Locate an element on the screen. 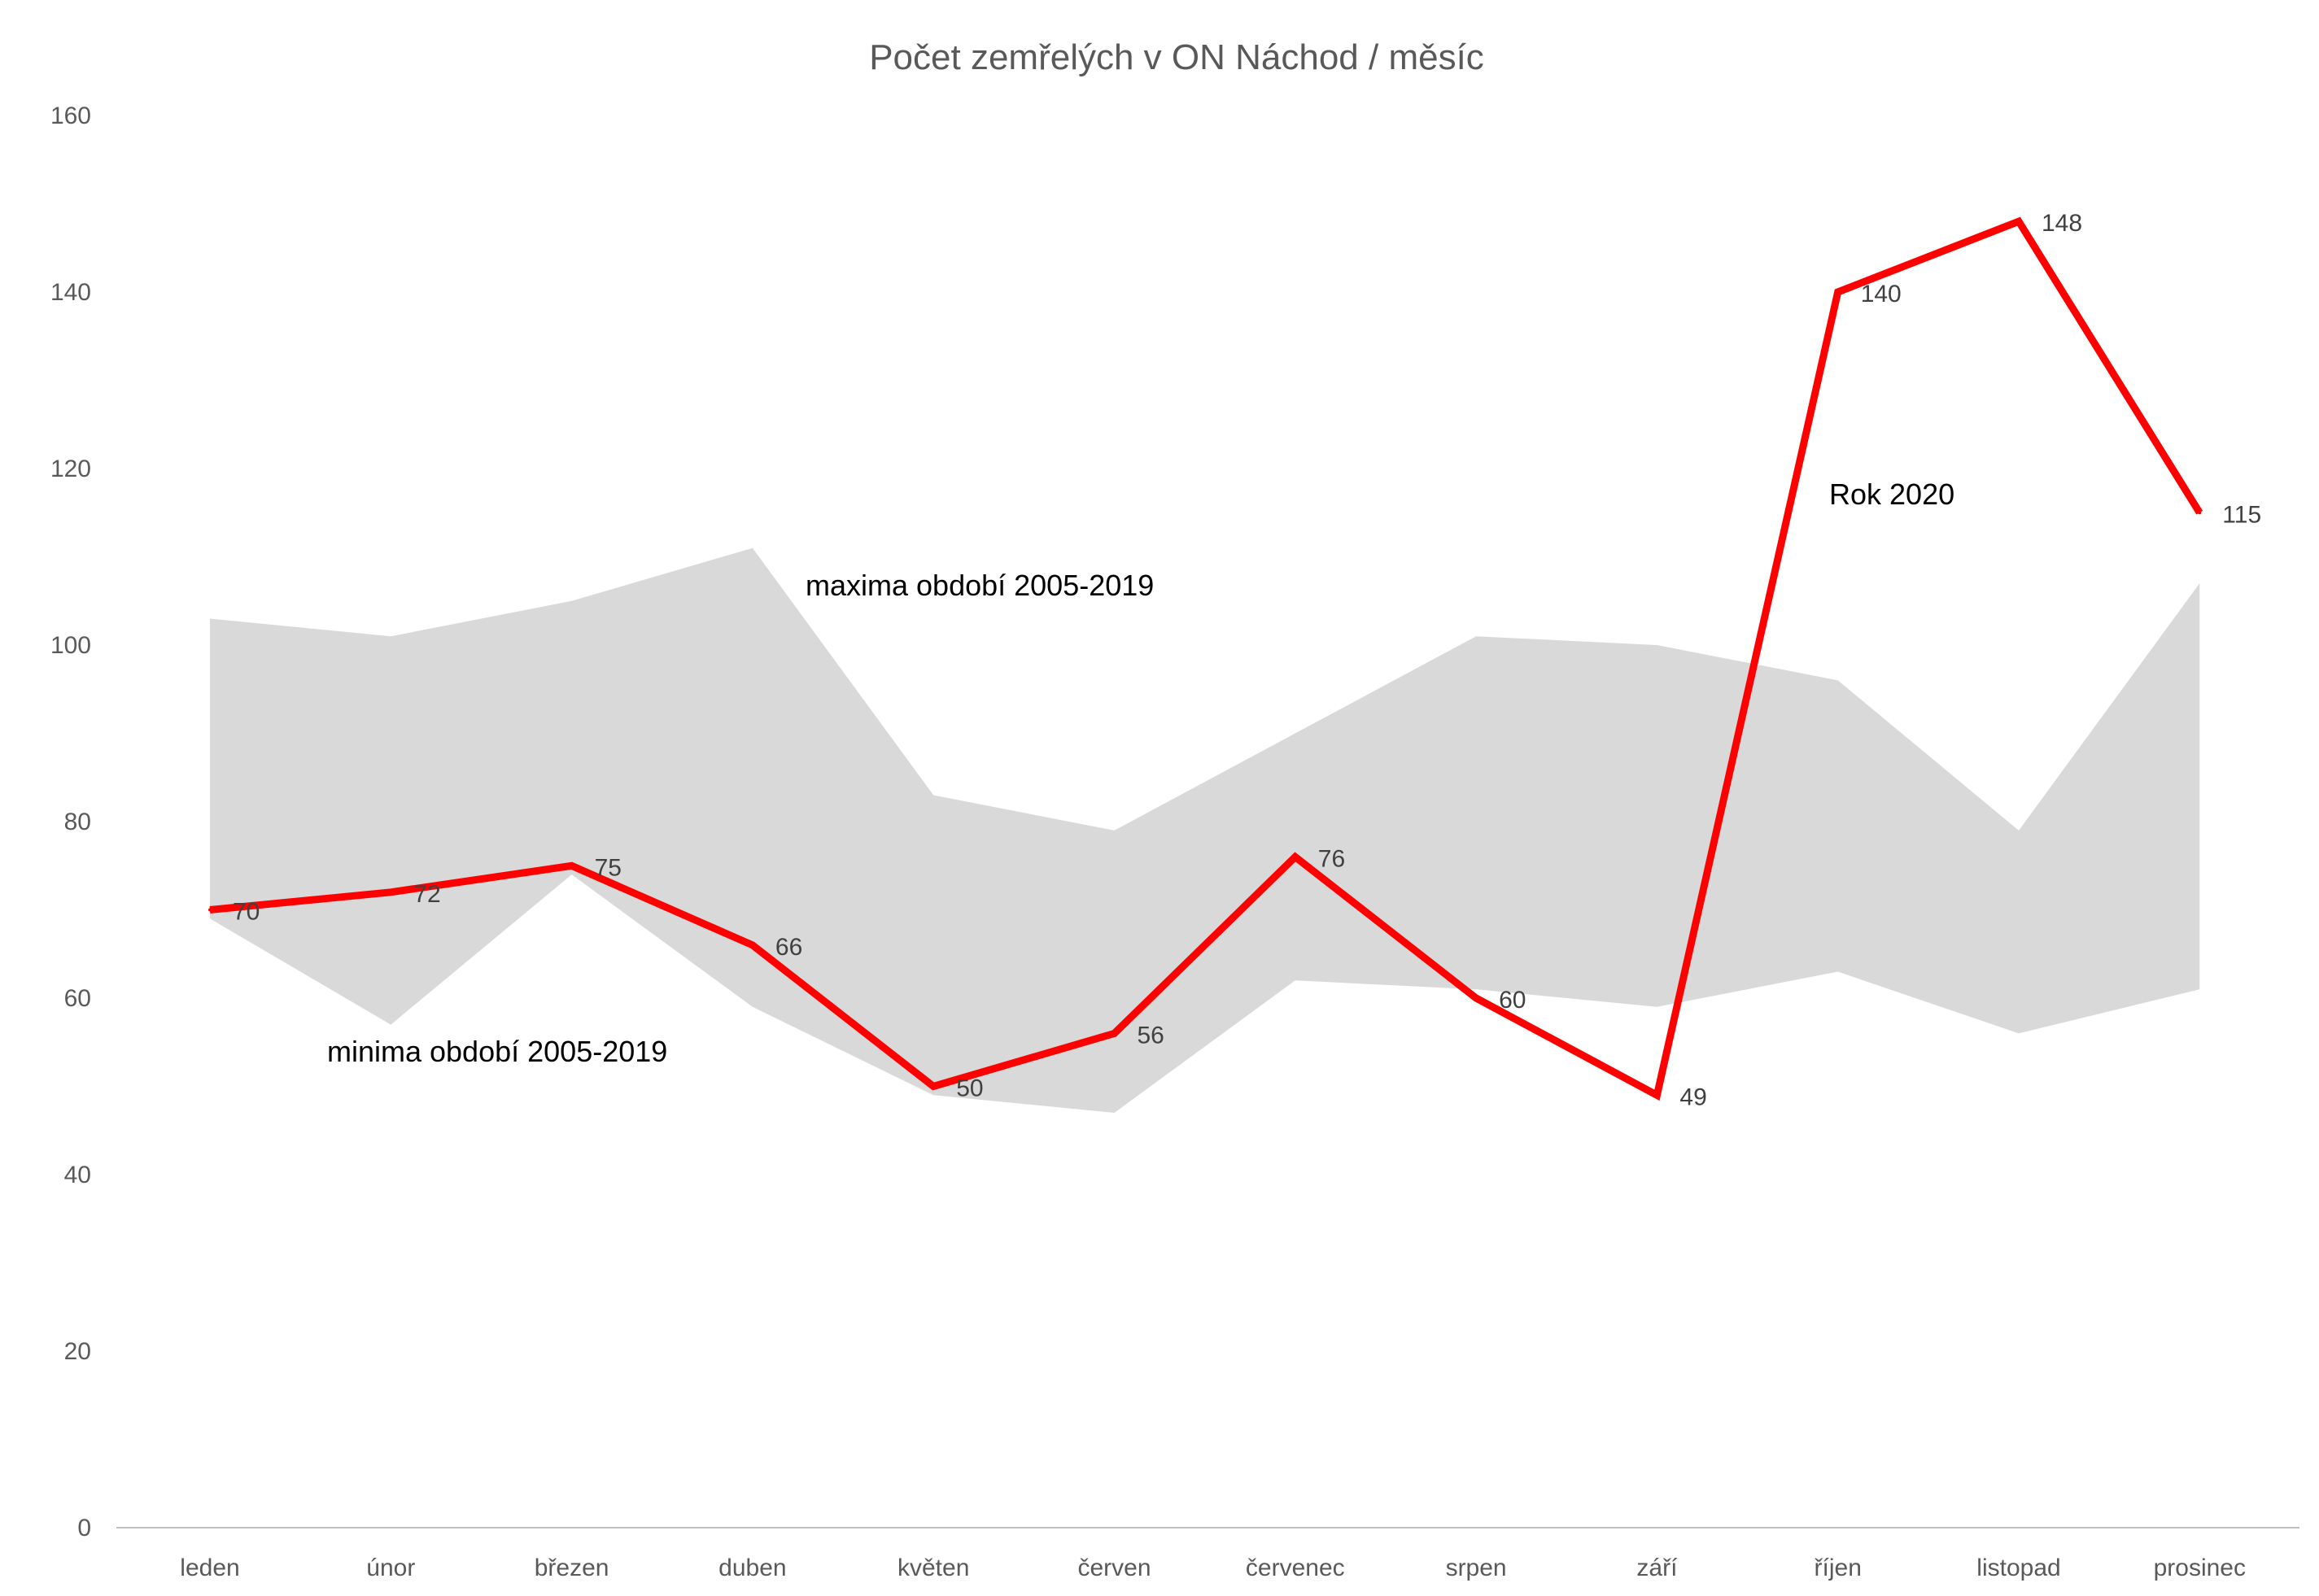 The image size is (2319, 1596). x-tick-label: březen is located at coordinates (572, 1568).